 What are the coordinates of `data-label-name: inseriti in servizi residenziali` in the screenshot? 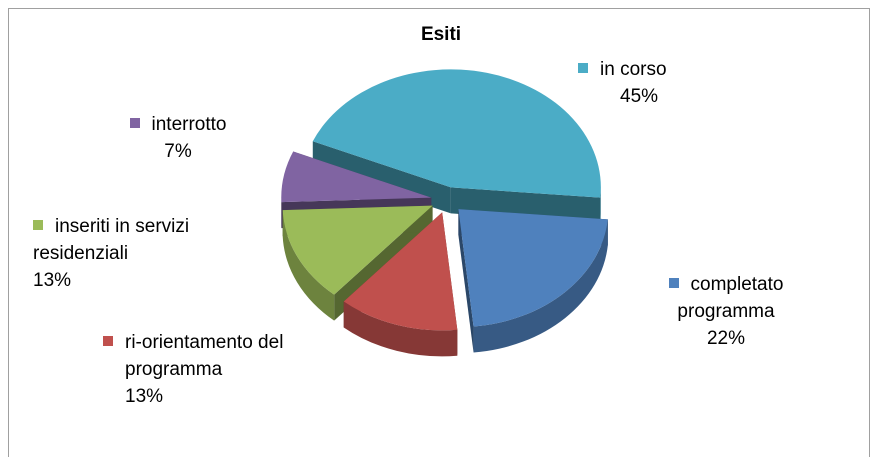 It's located at (143, 240).